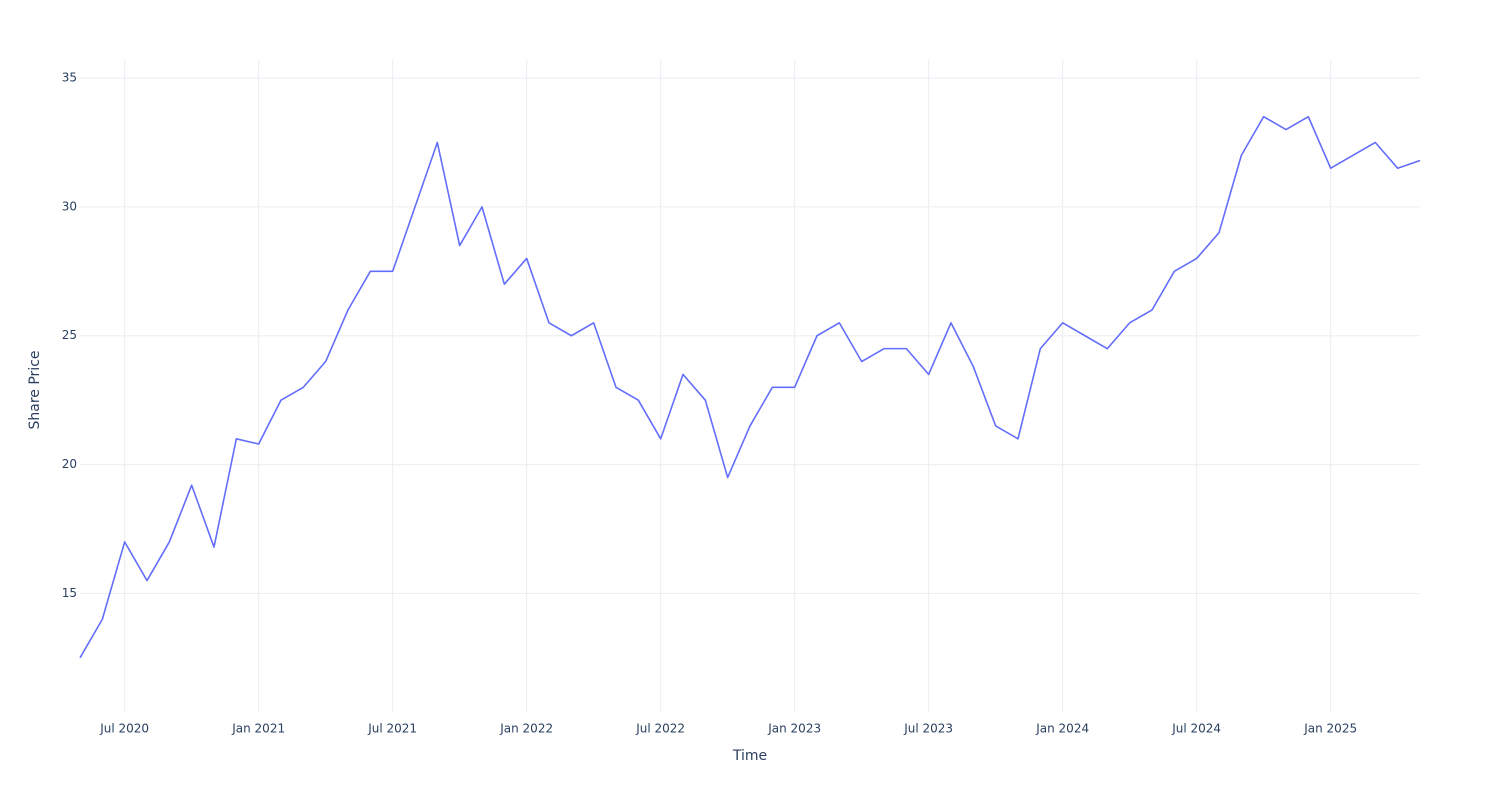 Image resolution: width=1500 pixels, height=800 pixels. Describe the element at coordinates (124, 729) in the screenshot. I see `x-tick-label: Jul 2020` at that location.